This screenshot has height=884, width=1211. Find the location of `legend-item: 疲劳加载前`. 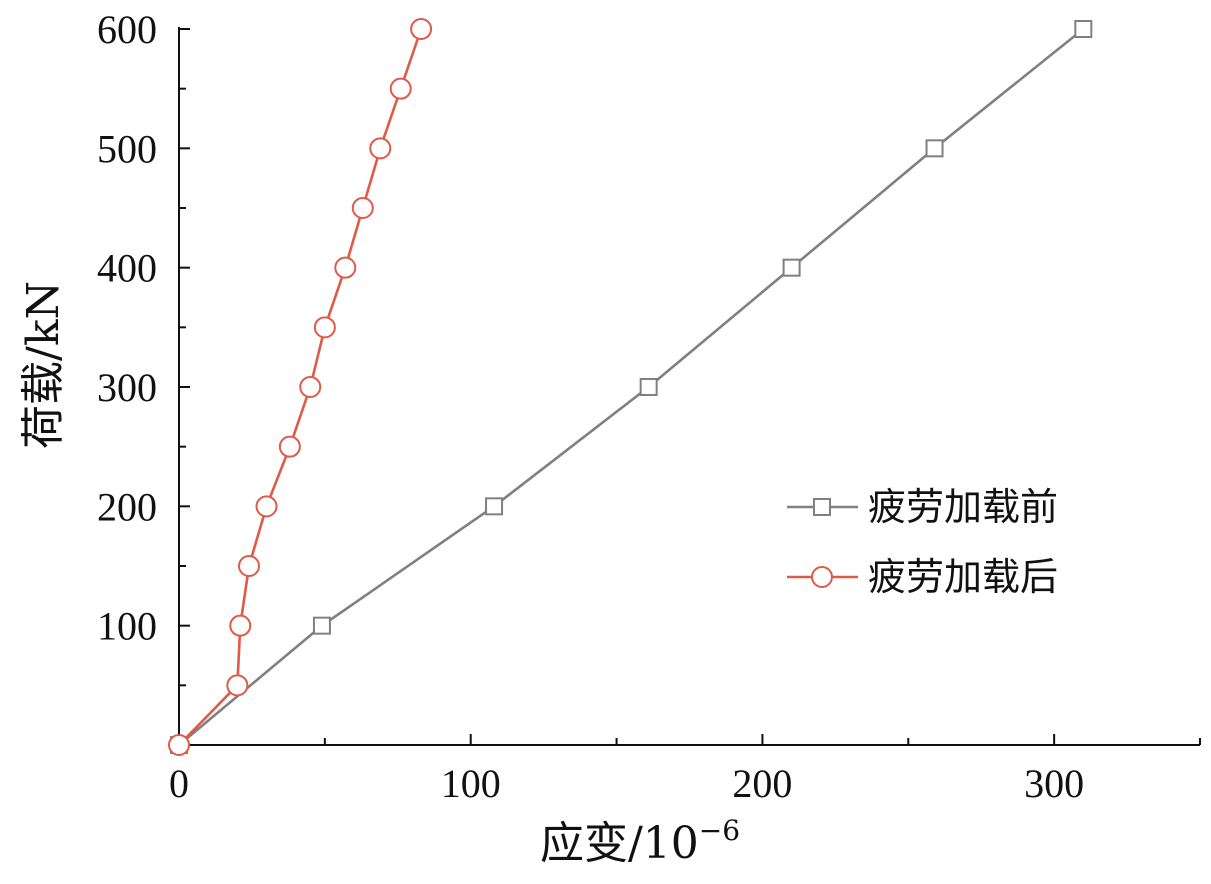

legend-item: 疲劳加载前 is located at coordinates (922, 507).